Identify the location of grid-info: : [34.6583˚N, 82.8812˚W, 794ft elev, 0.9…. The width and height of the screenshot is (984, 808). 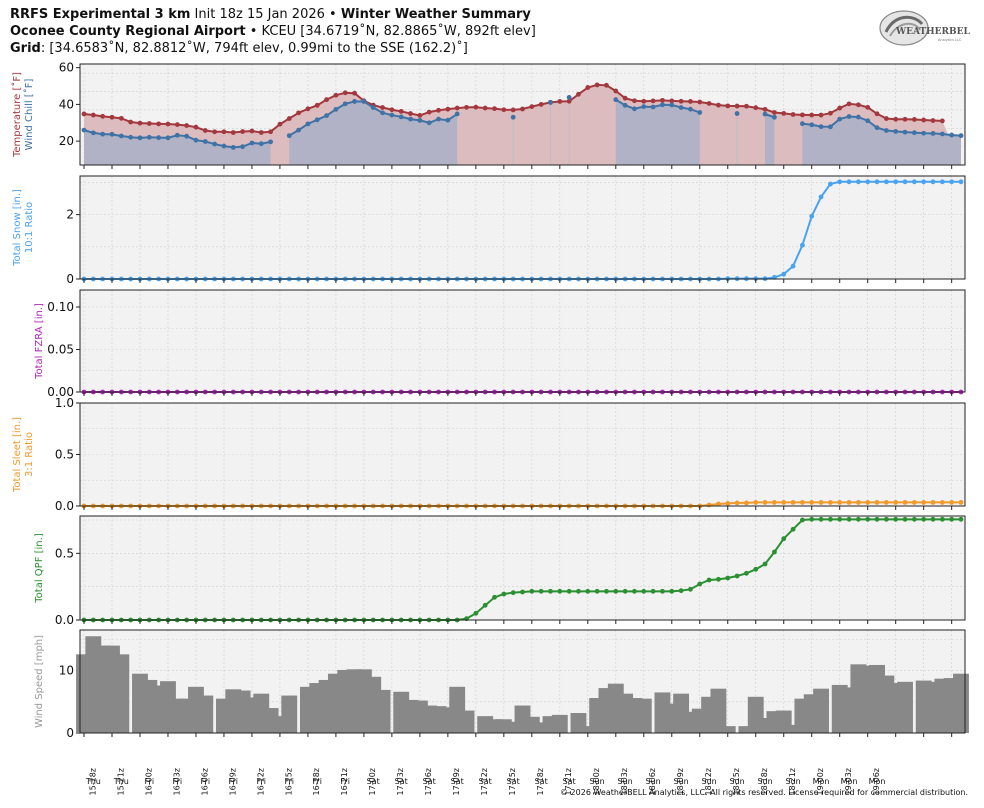
(254, 48).